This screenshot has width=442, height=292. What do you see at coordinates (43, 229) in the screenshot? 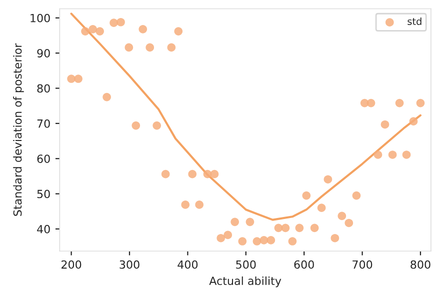
I see `y-tick-label: 40` at bounding box center [43, 229].